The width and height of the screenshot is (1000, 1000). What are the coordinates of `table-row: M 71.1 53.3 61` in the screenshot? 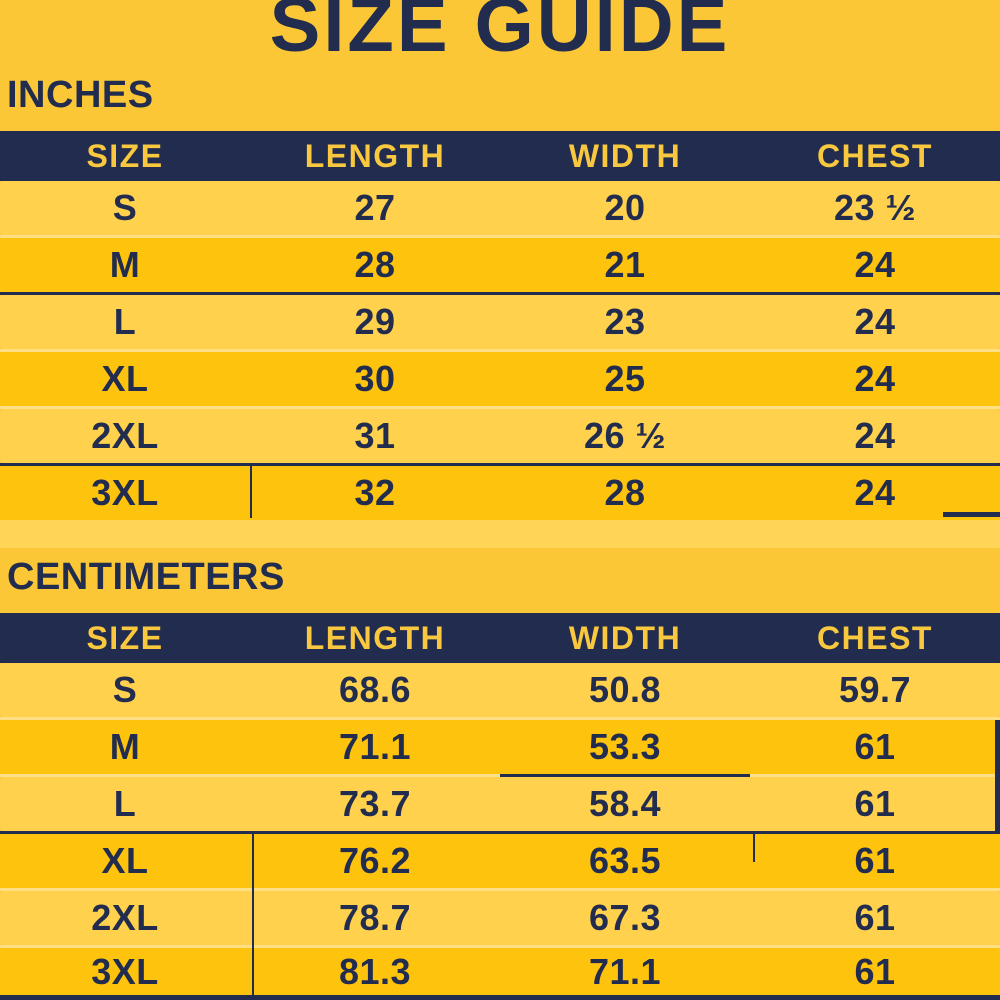 It's located at (500, 747).